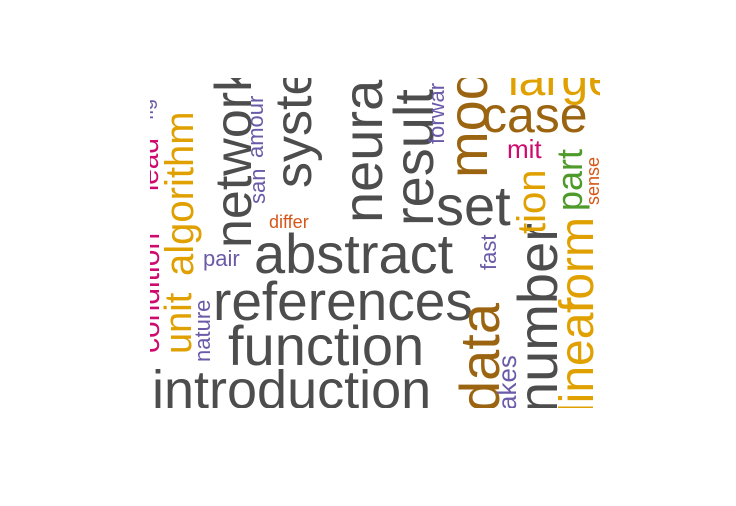 Image resolution: width=736 pixels, height=506 pixels. I want to click on word-large: large, so click(554, 92).